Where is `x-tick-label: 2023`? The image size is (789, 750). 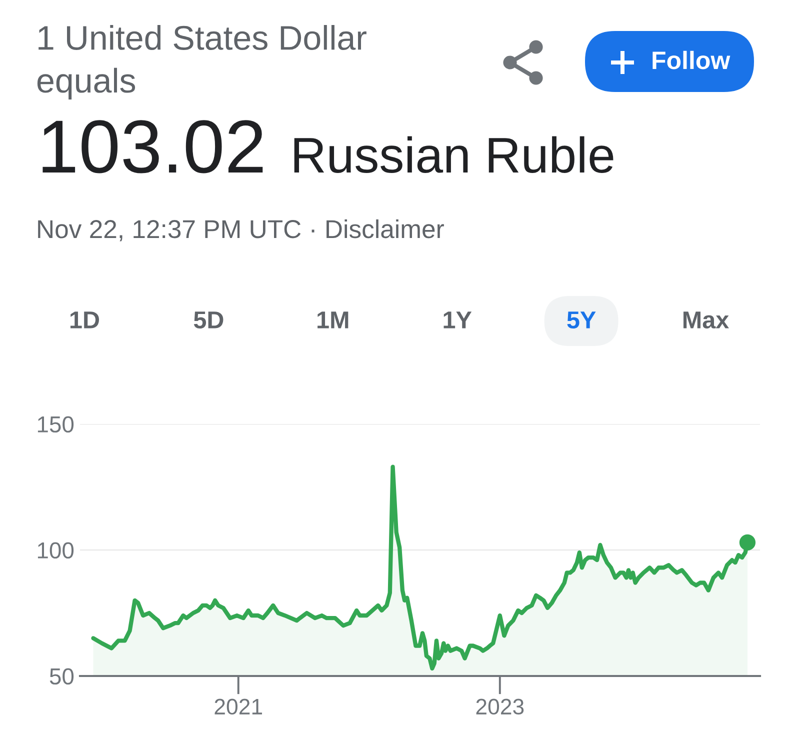
x-tick-label: 2023 is located at coordinates (500, 706).